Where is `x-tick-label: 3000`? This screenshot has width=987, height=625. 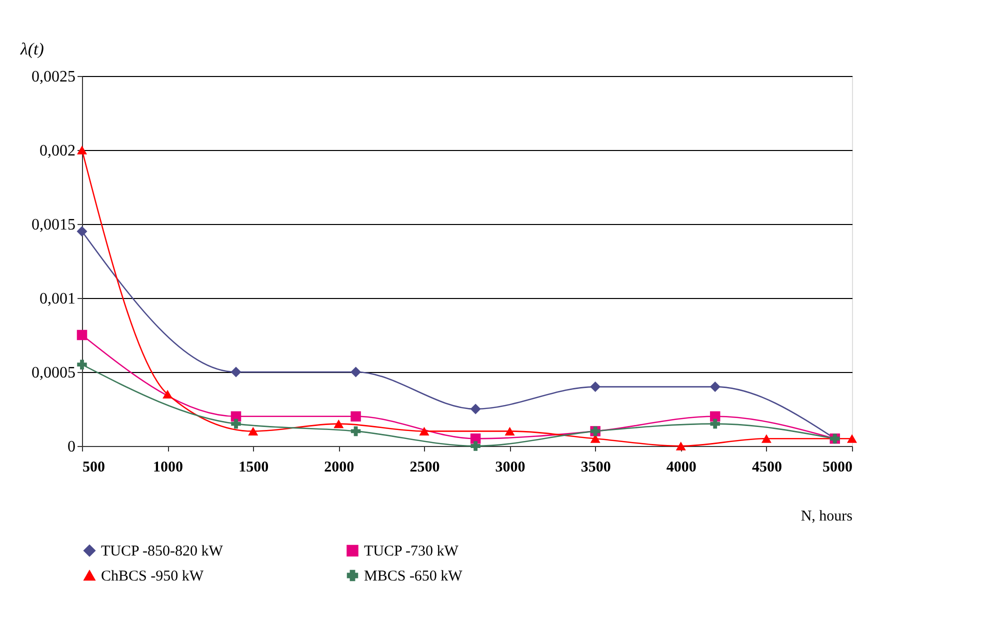
x-tick-label: 3000 is located at coordinates (510, 468).